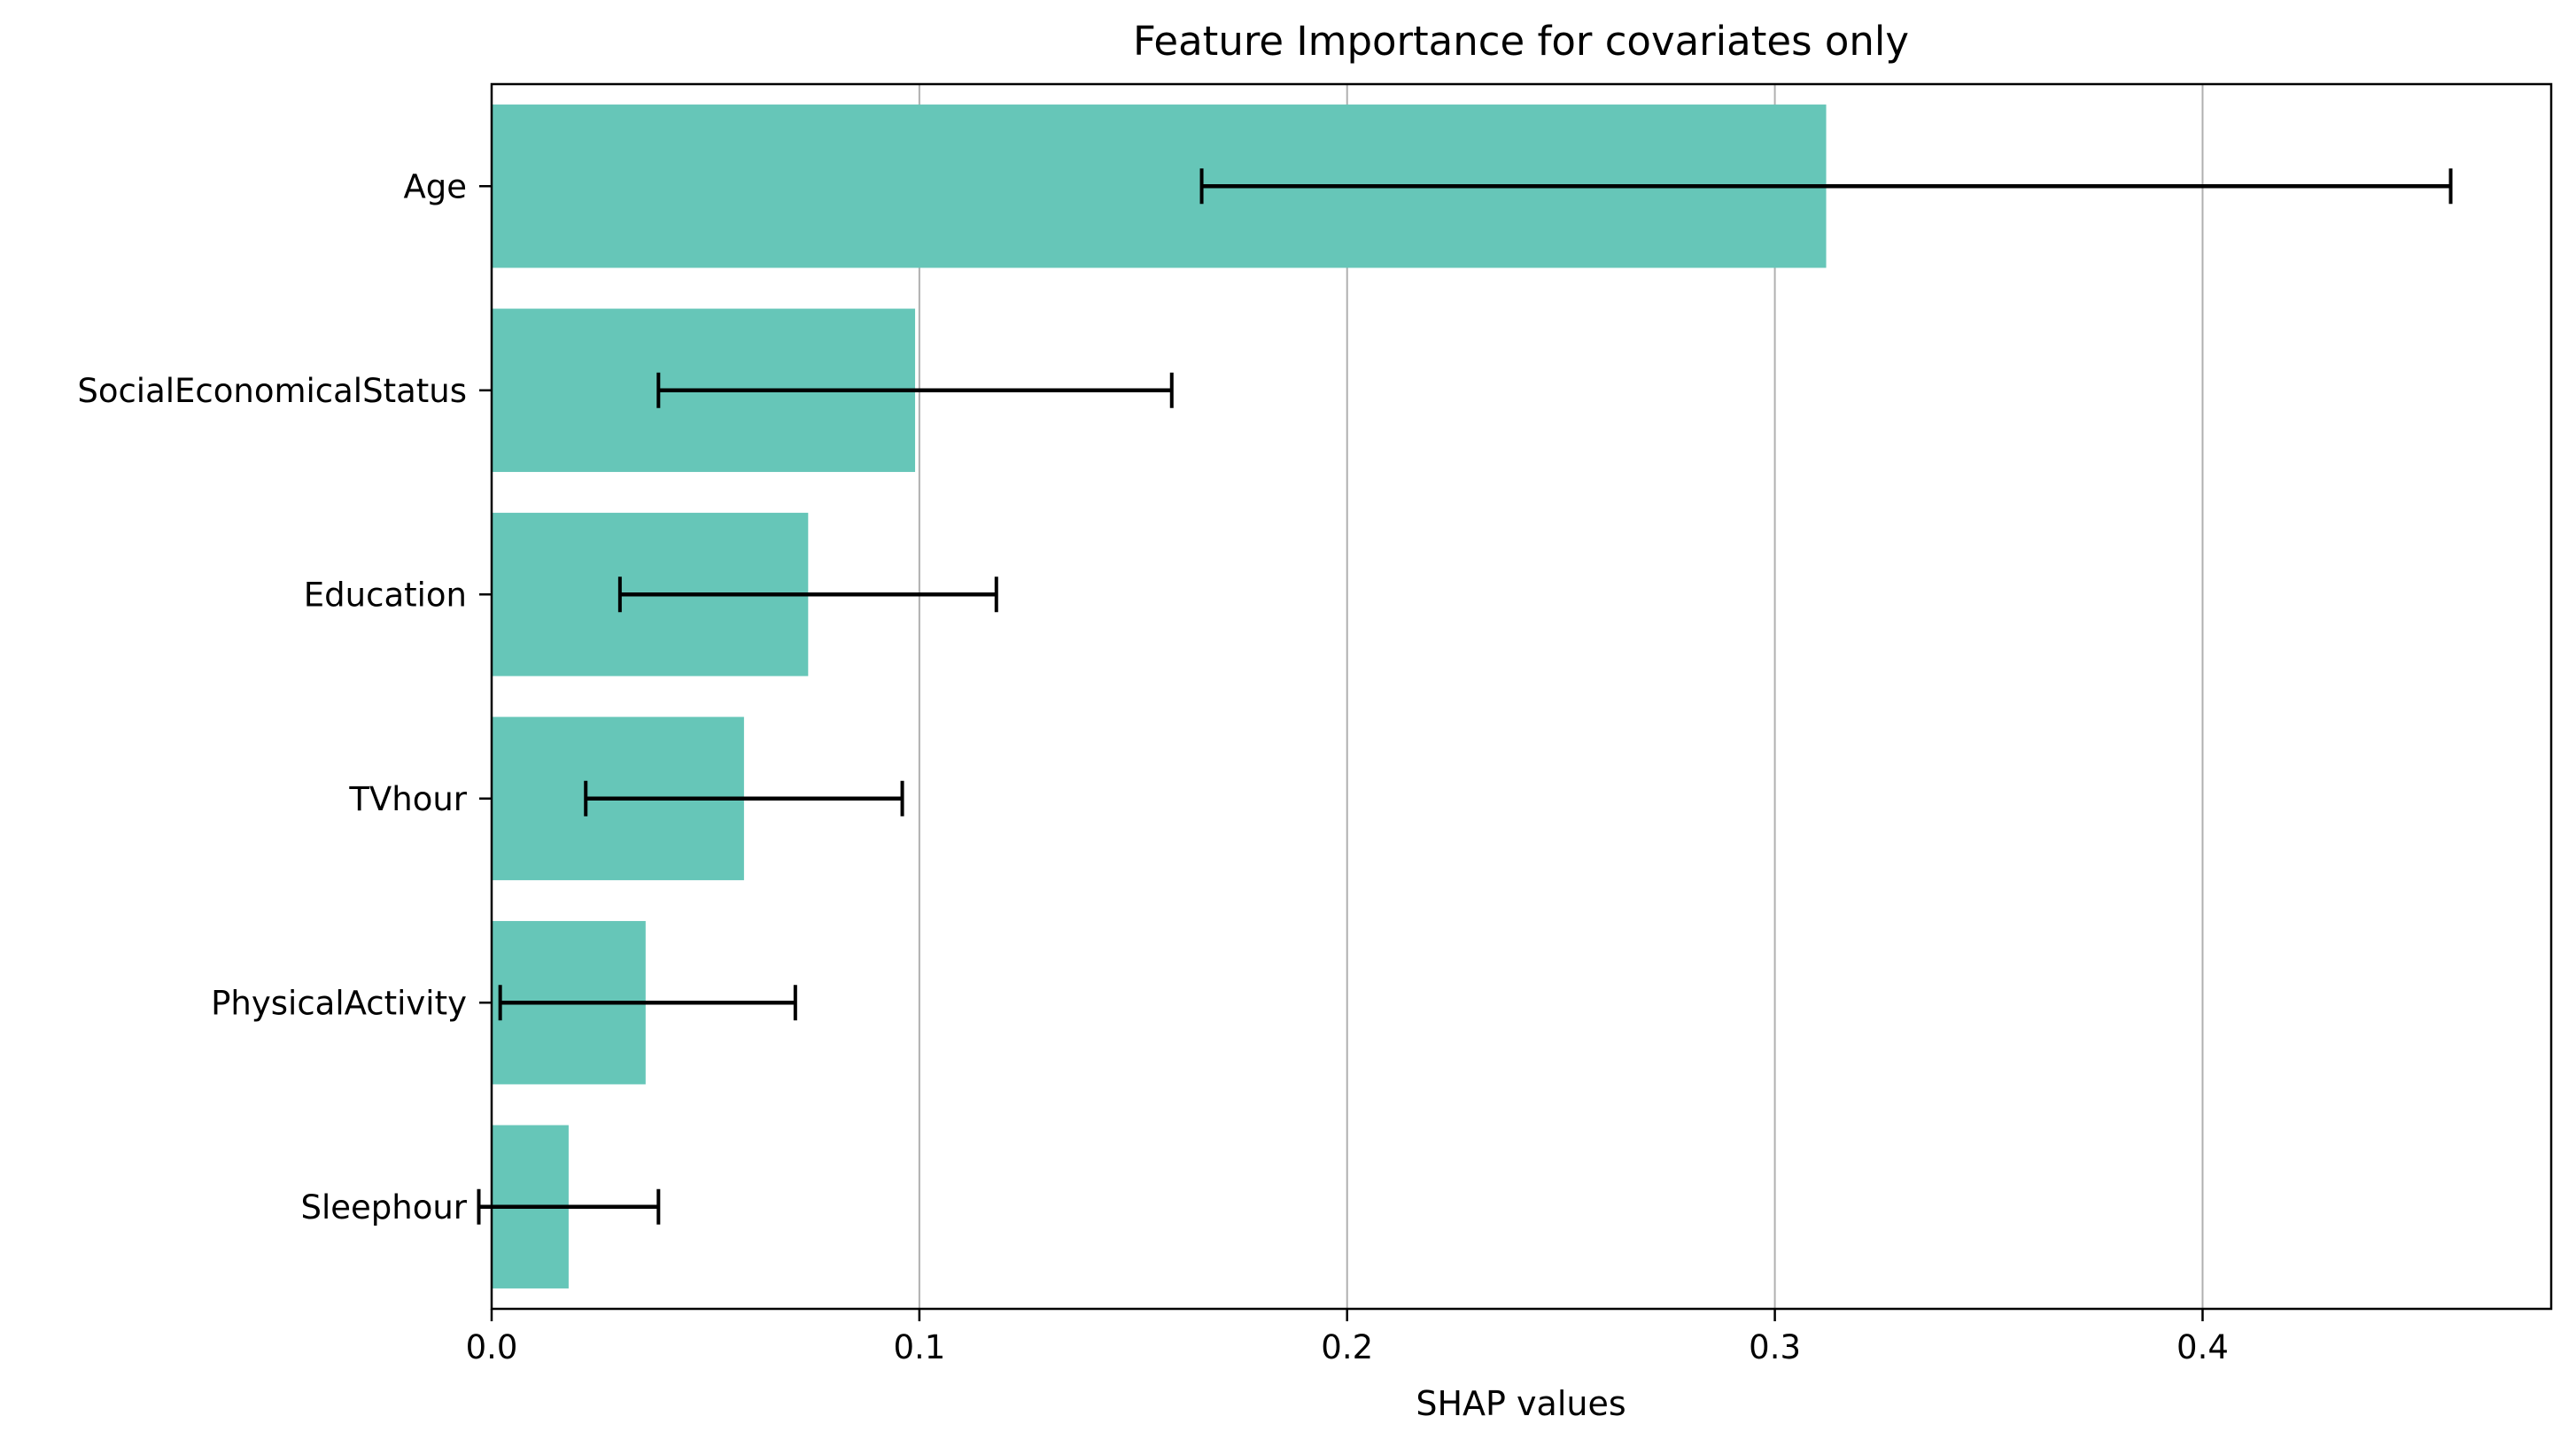 The width and height of the screenshot is (2576, 1447). Describe the element at coordinates (339, 1003) in the screenshot. I see `y-tick-label: PhysicalActivity` at that location.